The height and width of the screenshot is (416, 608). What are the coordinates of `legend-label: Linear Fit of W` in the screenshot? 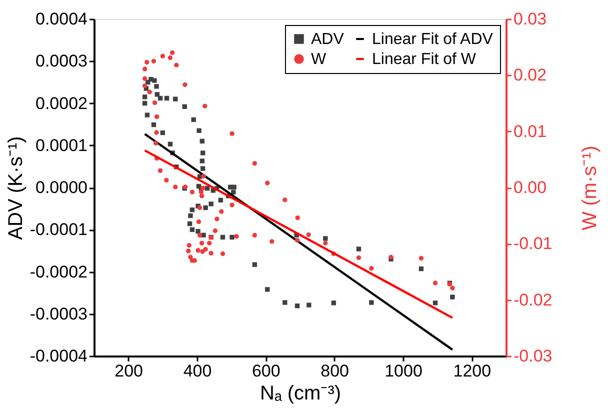 It's located at (424, 59).